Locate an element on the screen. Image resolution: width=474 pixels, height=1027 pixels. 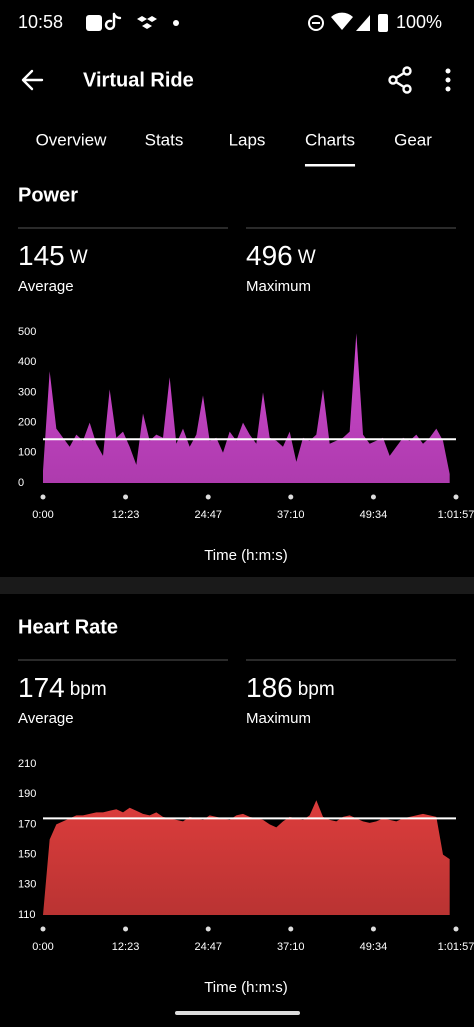
y-tick-label: 500 is located at coordinates (27, 332).